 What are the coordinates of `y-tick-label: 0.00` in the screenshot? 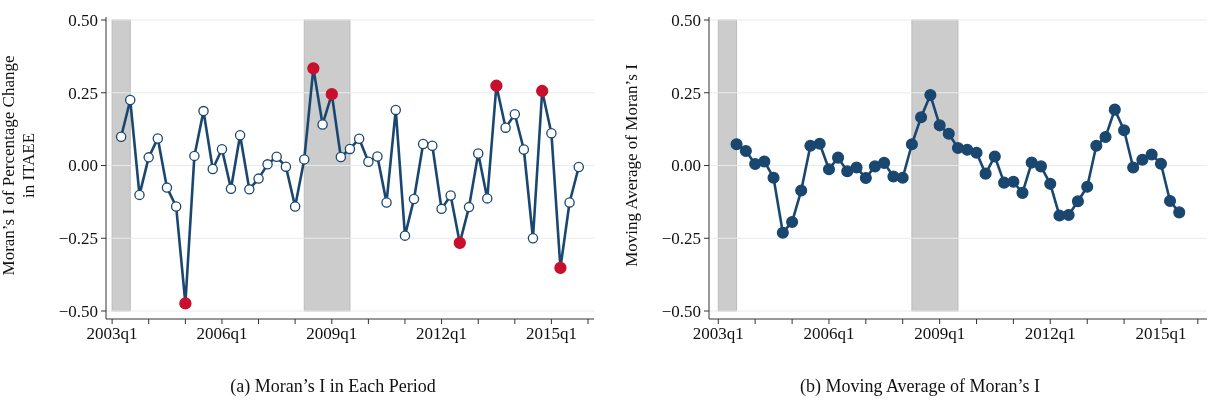 It's located at (83, 166).